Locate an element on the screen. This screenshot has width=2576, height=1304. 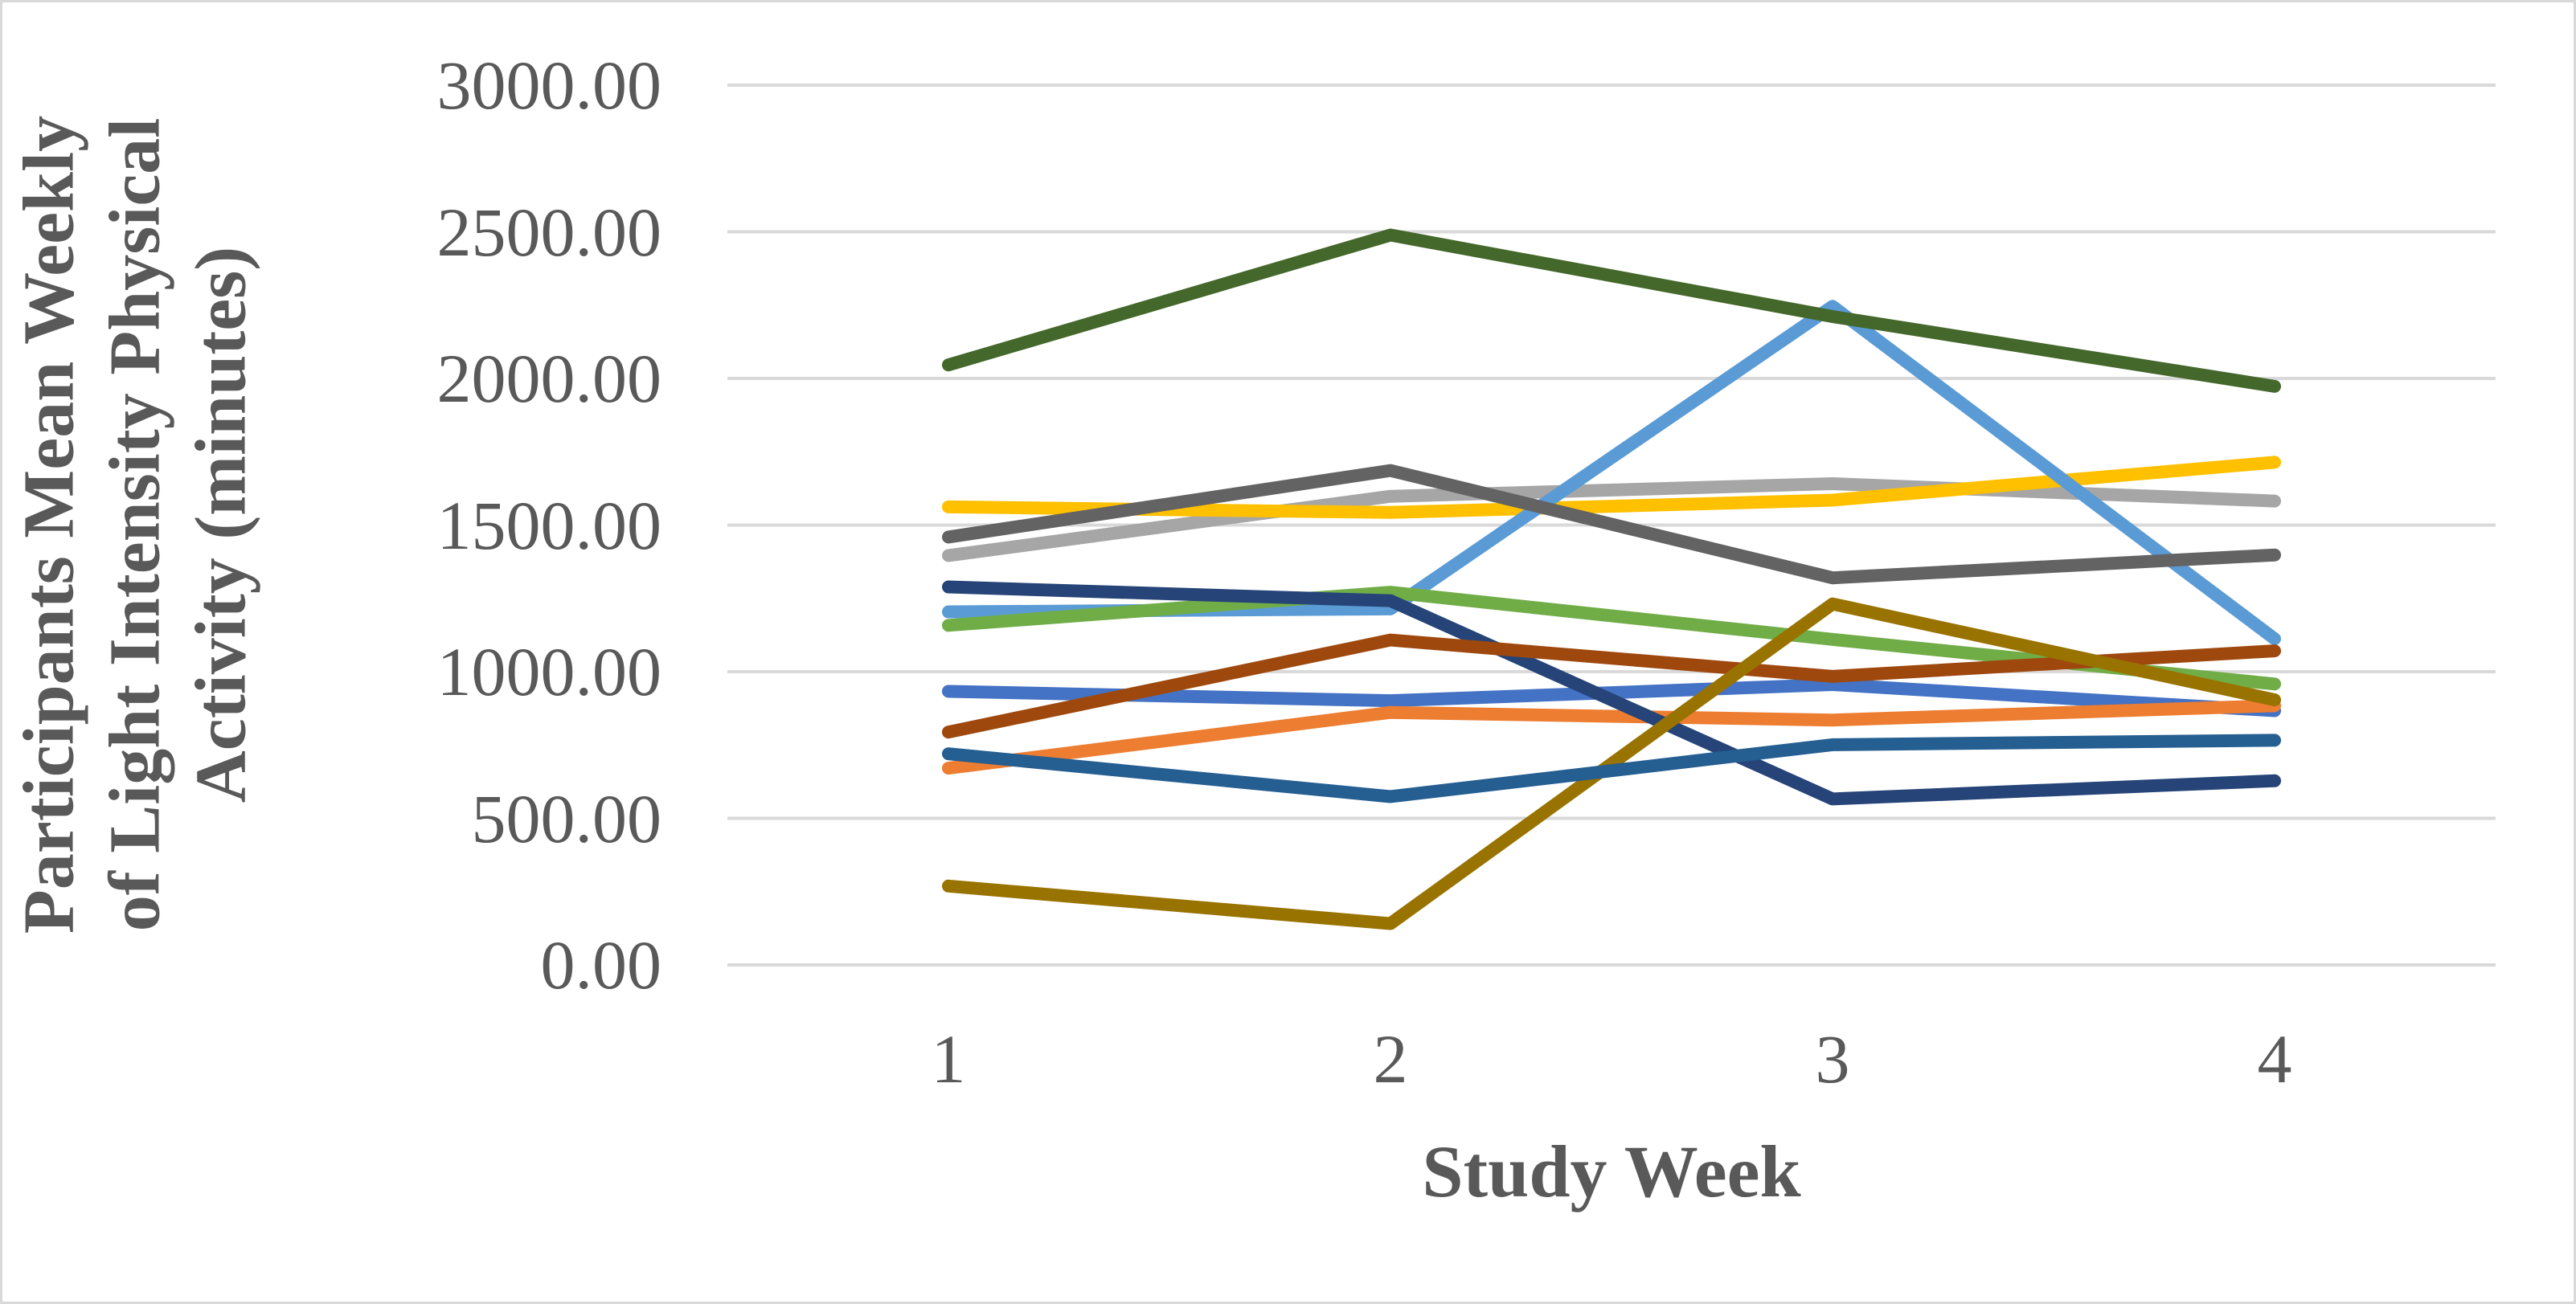
y-tick-label: 0.00 is located at coordinates (601, 965).